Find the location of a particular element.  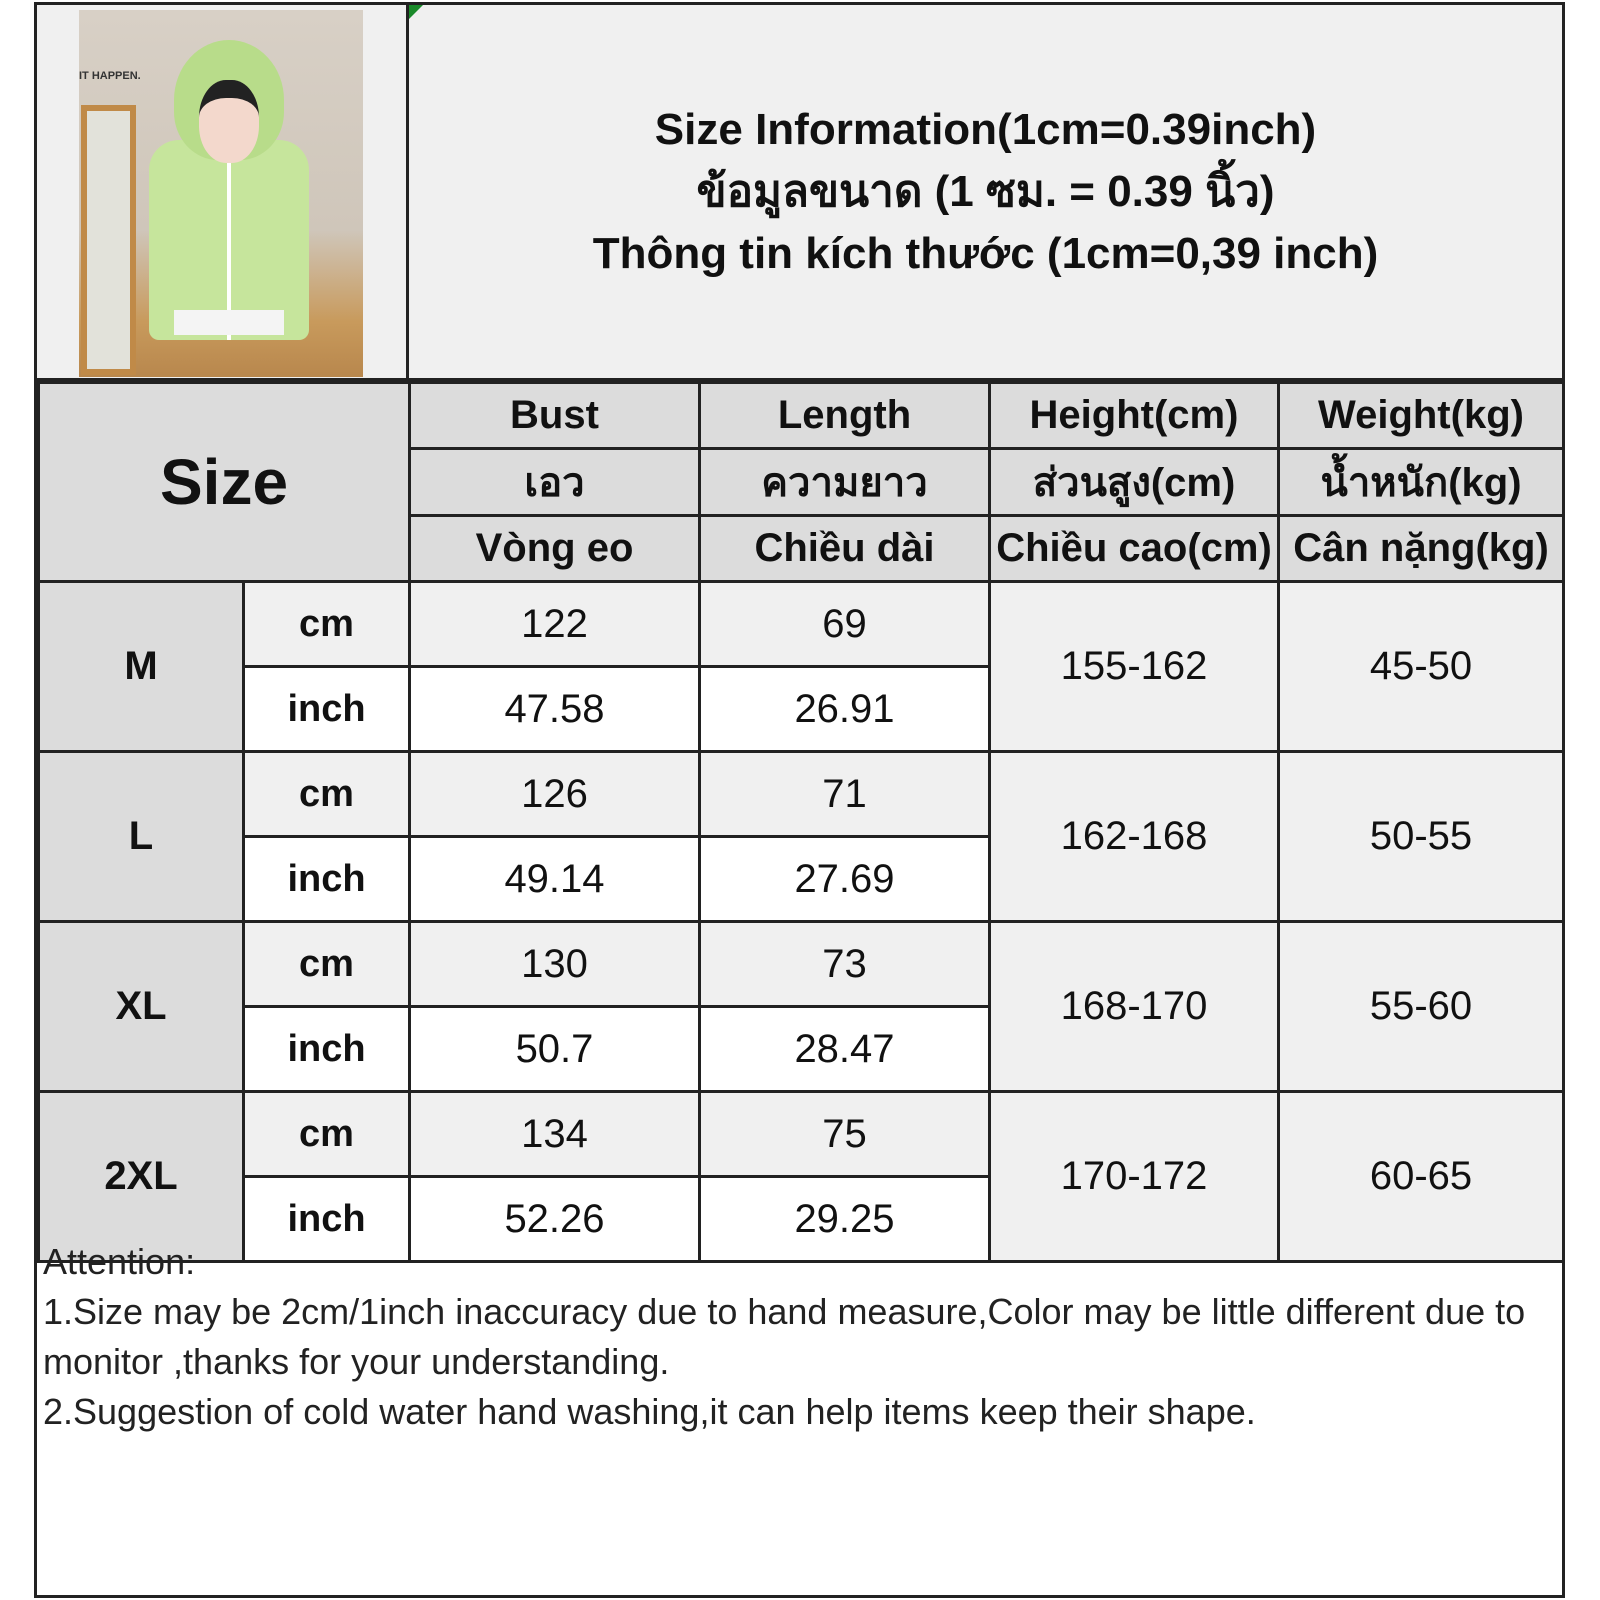

notes-heading: Attention: is located at coordinates (119, 1261).